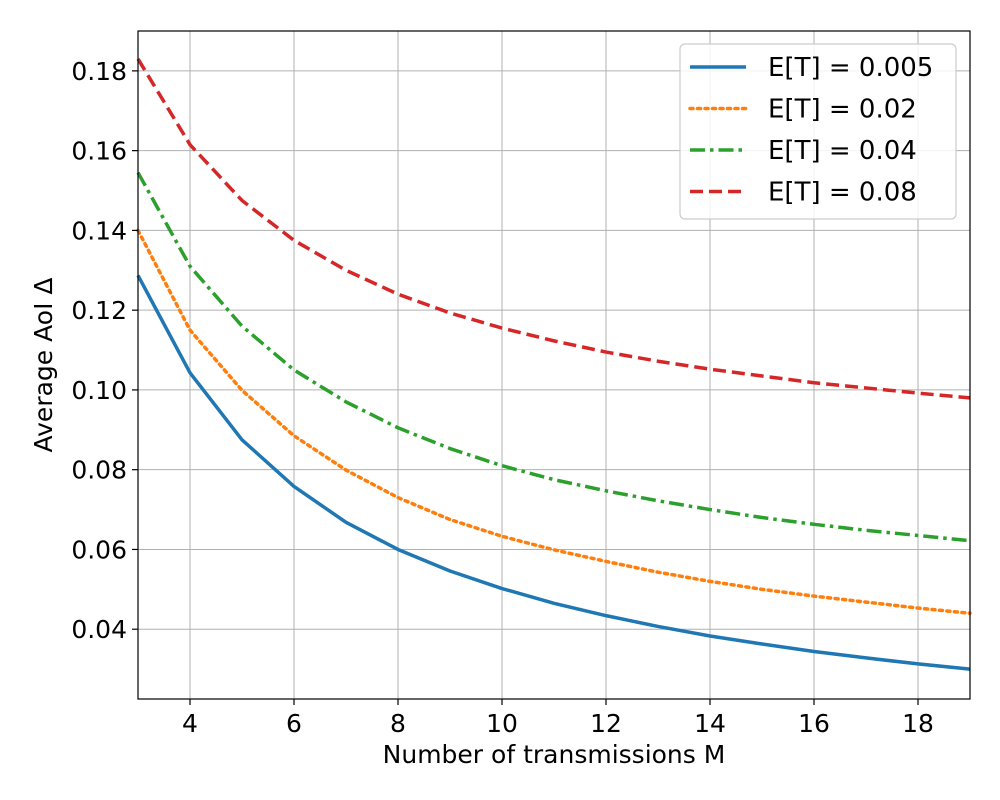 The image size is (1000, 800). Describe the element at coordinates (99, 390) in the screenshot. I see `y-tick-label: 0.10` at that location.